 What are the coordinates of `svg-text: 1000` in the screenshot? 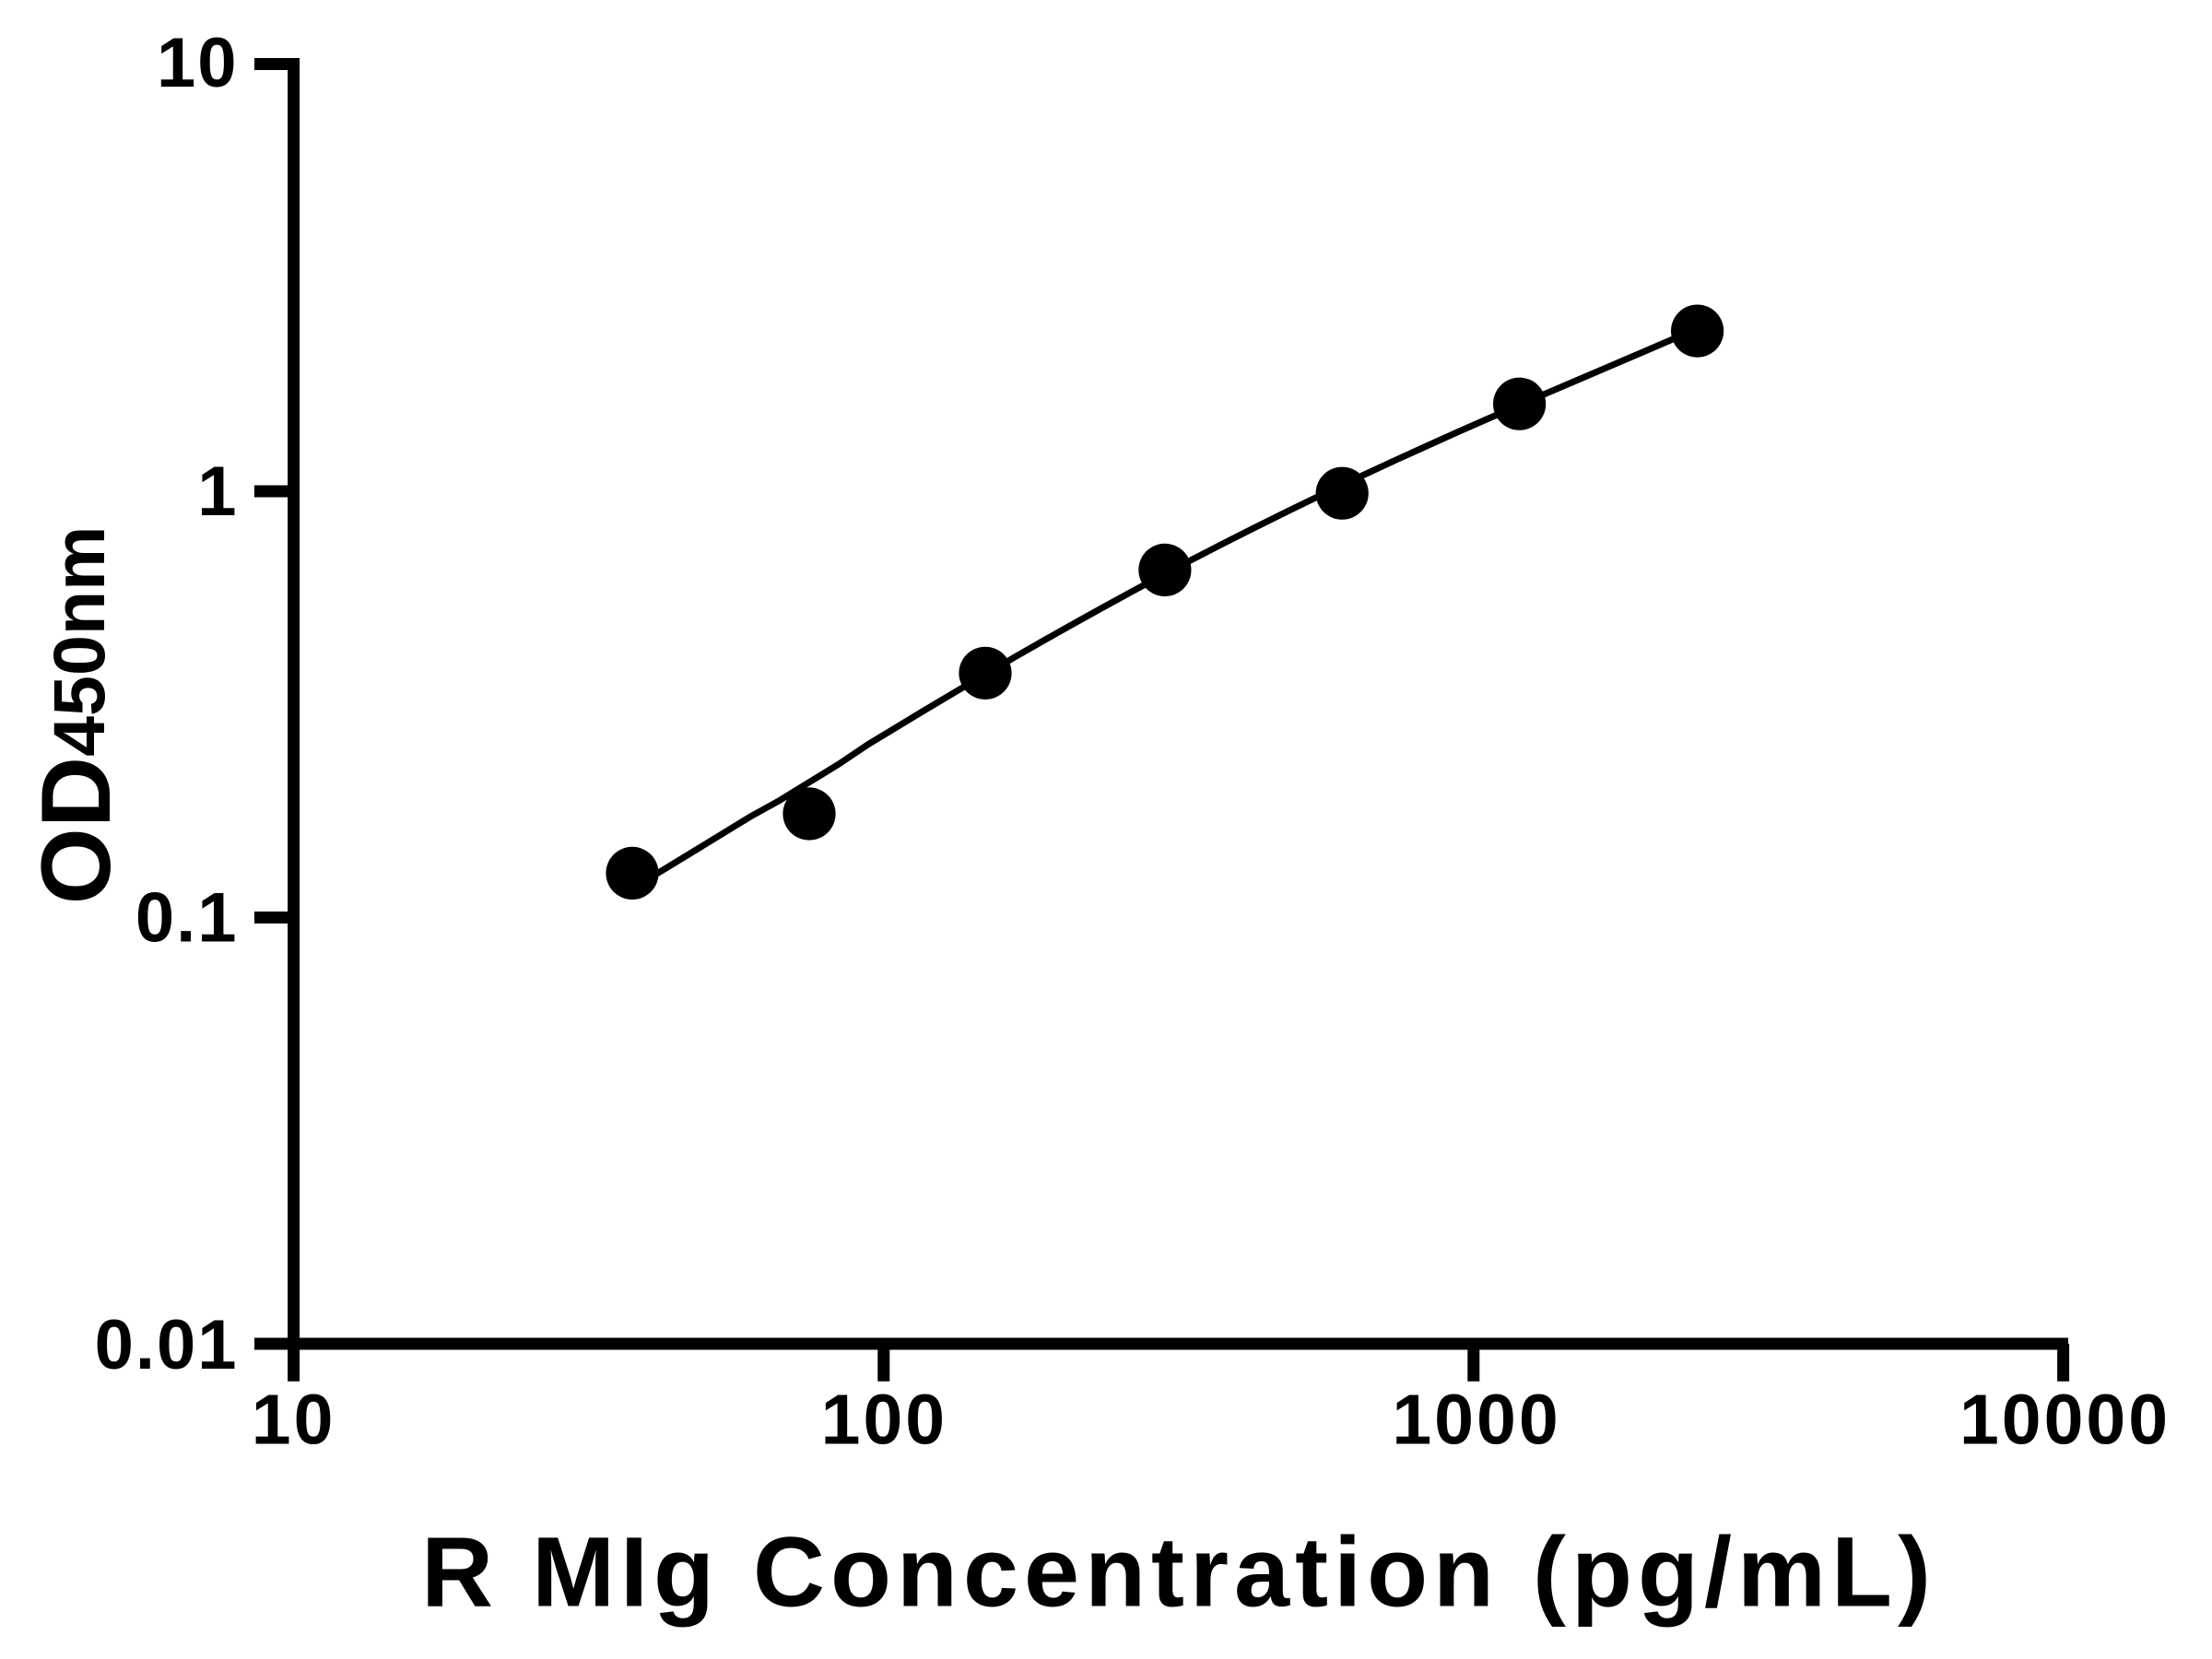 It's located at (1476, 1420).